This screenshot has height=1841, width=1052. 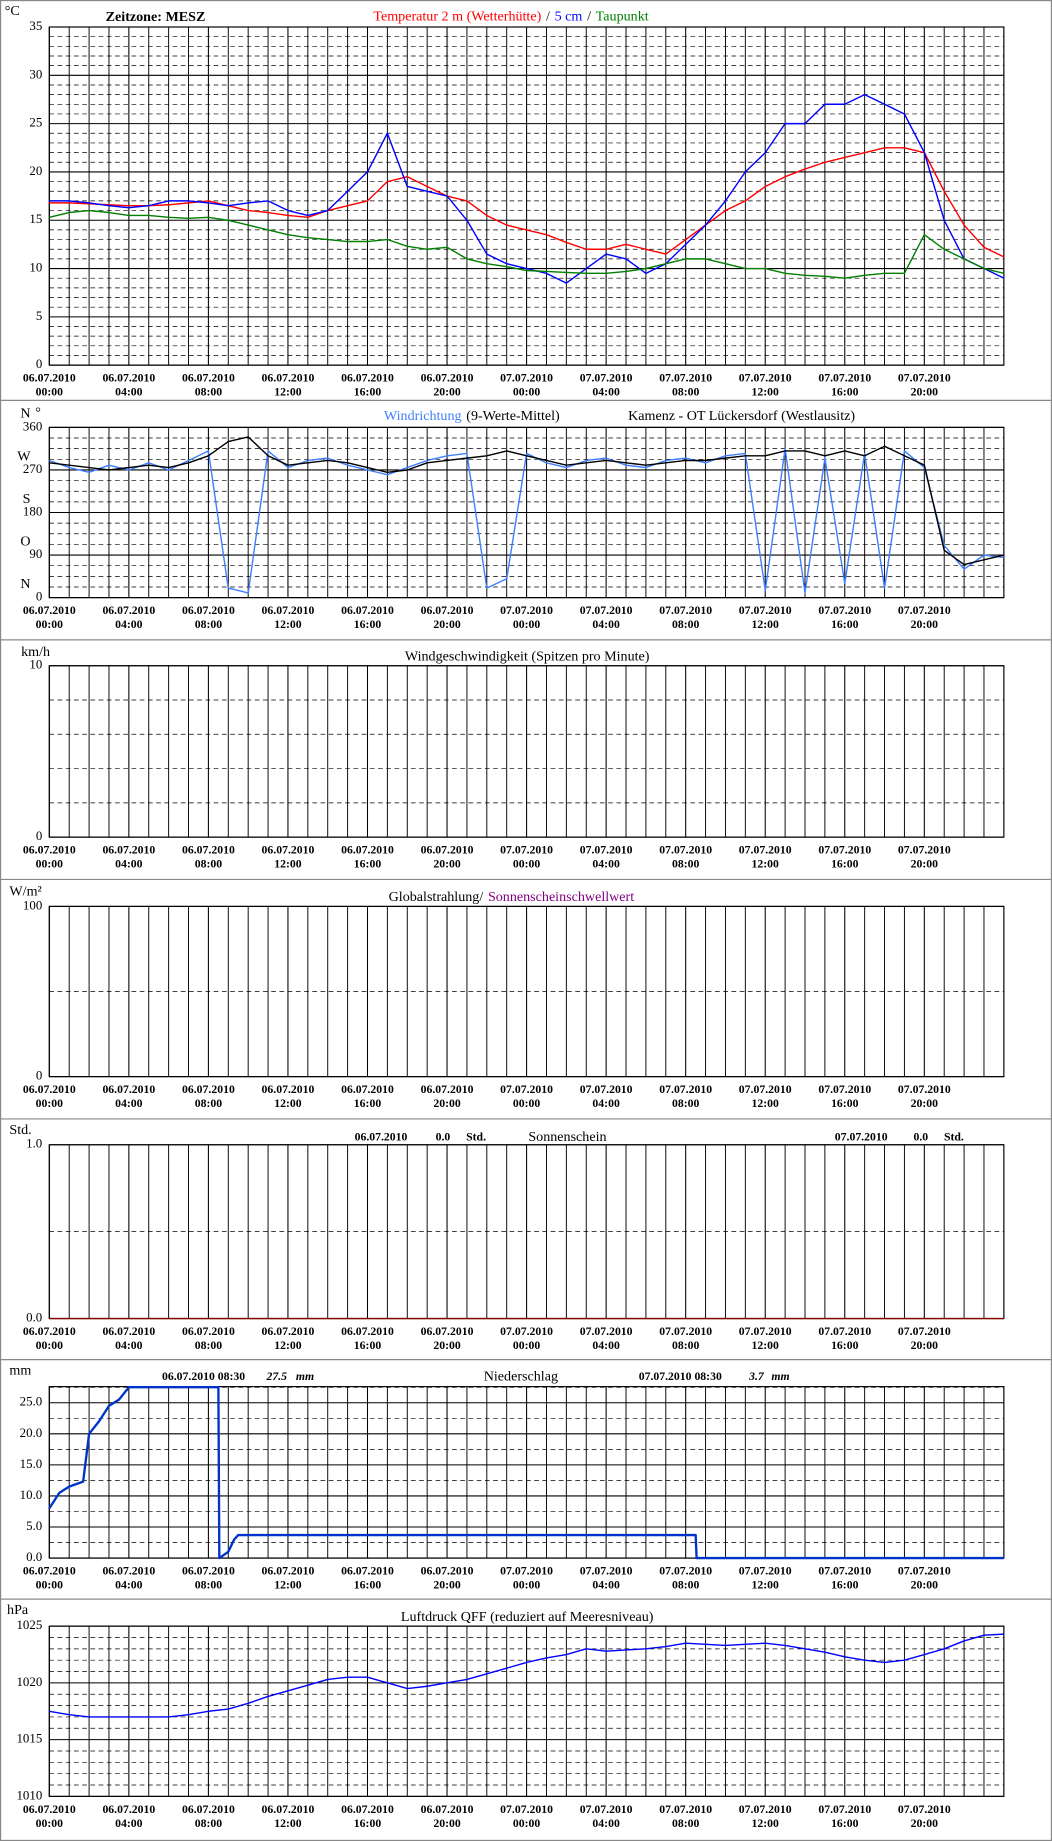 What do you see at coordinates (920, 1136) in the screenshot?
I see `label: 0.0` at bounding box center [920, 1136].